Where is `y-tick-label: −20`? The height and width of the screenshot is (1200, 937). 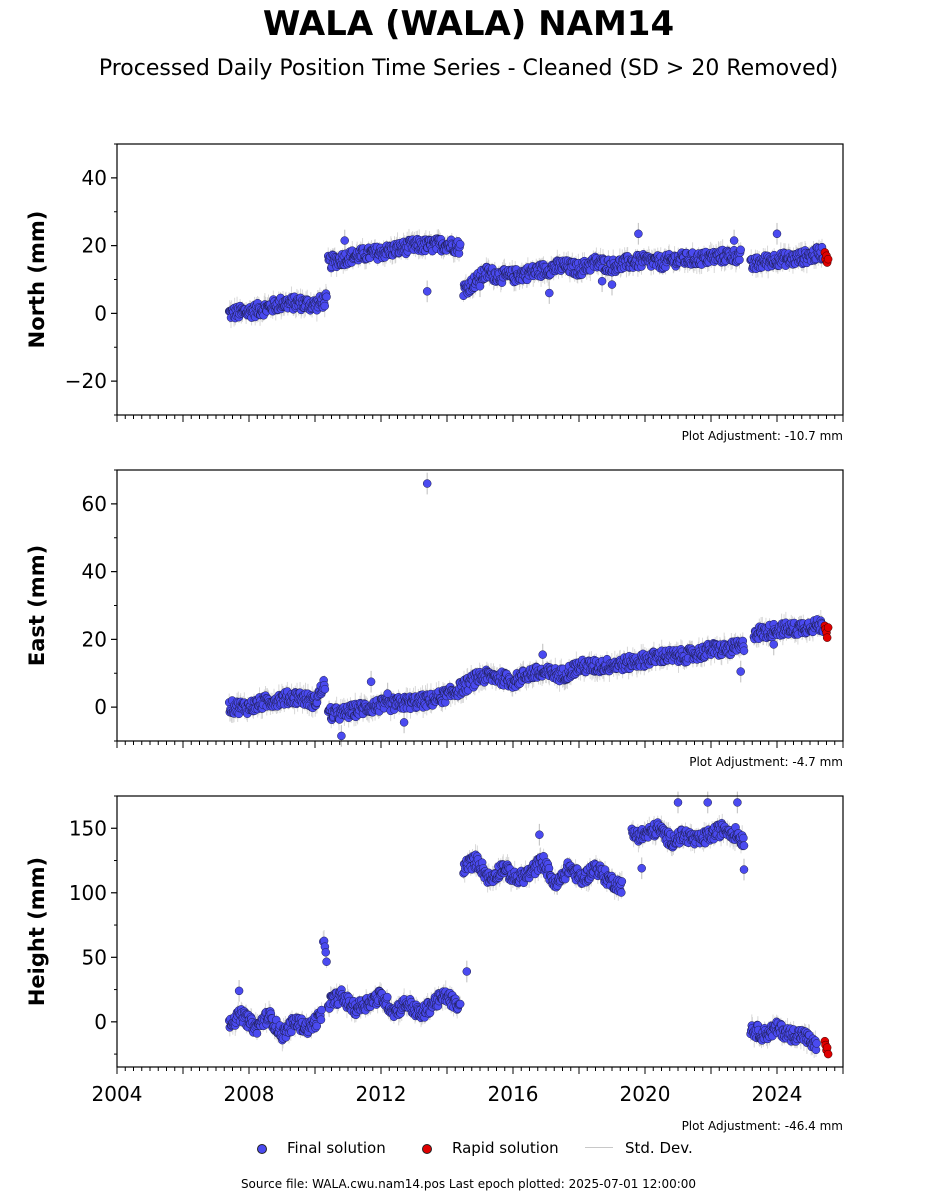 y-tick-label: −20 is located at coordinates (86, 381).